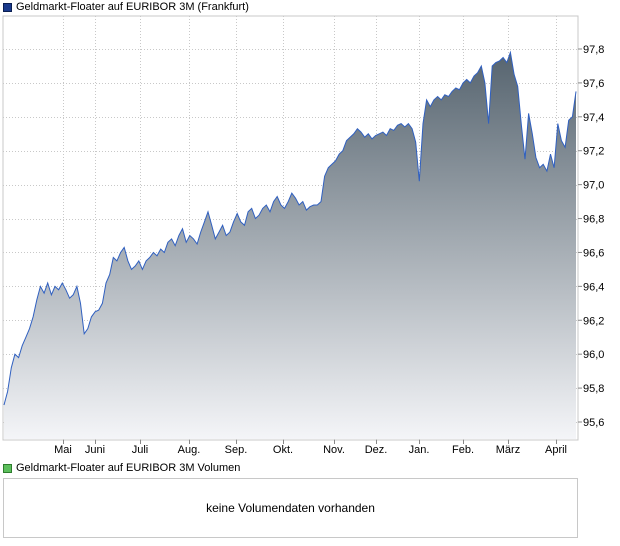  I want to click on volume-empty-message: keine Volumendaten vorhanden, so click(290, 508).